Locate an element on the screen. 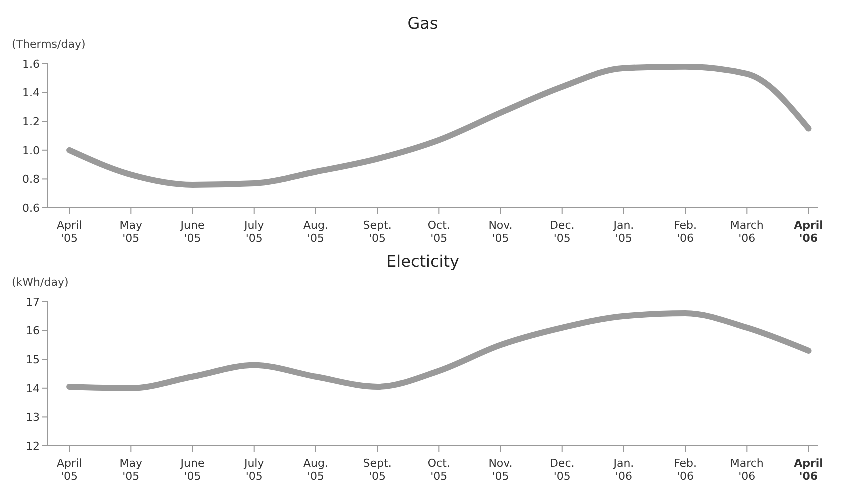 Image resolution: width=846 pixels, height=496 pixels. y-tick-label: 14 is located at coordinates (33, 389).